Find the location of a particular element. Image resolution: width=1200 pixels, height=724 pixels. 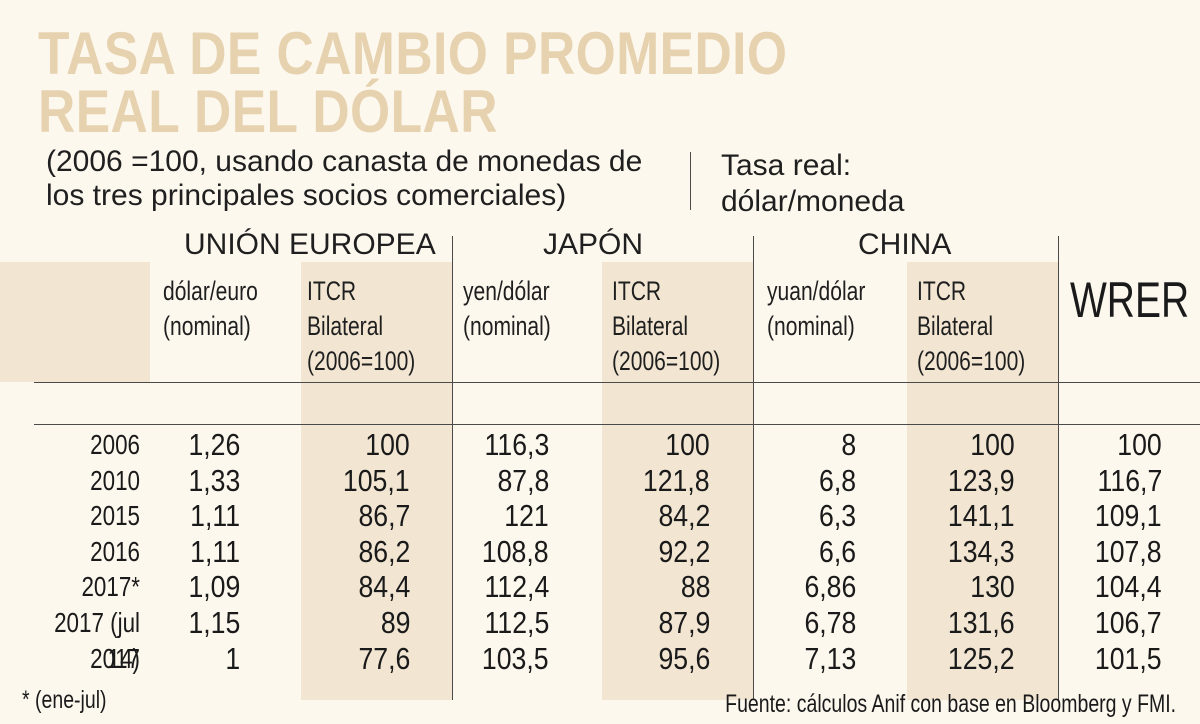

cell-yen-dolar: 116,3 is located at coordinates (516, 444).